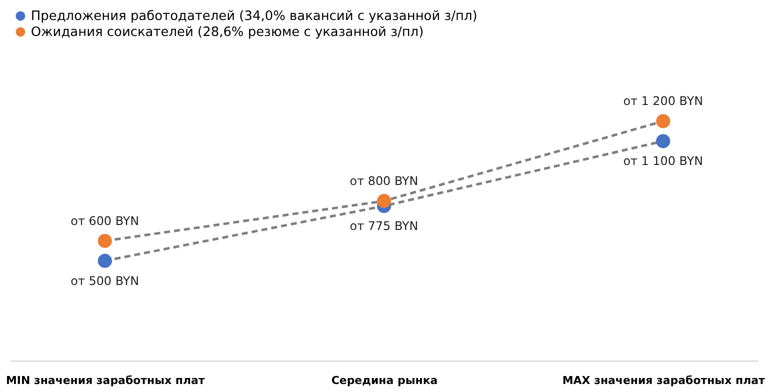  I want to click on x-tick-label: MAX значения заработных плат, so click(664, 381).